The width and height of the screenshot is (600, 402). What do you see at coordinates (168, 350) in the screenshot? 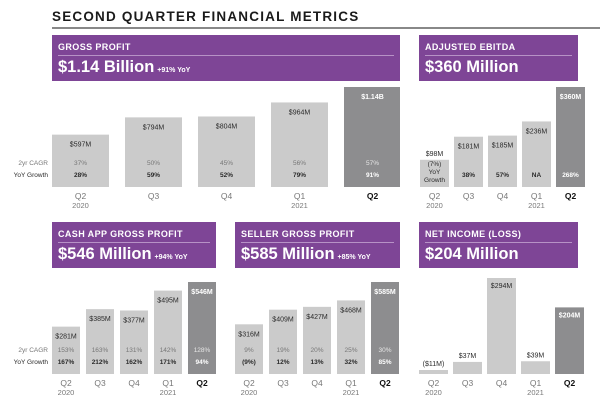
I see `cagr-value: 142%` at bounding box center [168, 350].